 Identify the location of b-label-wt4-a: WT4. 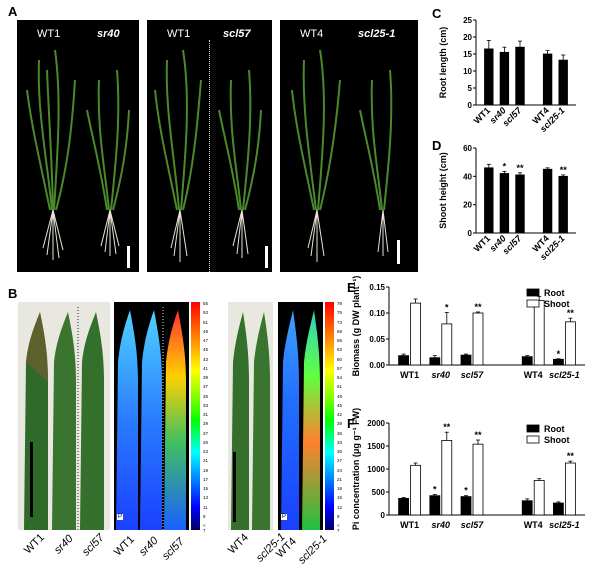
(238, 544).